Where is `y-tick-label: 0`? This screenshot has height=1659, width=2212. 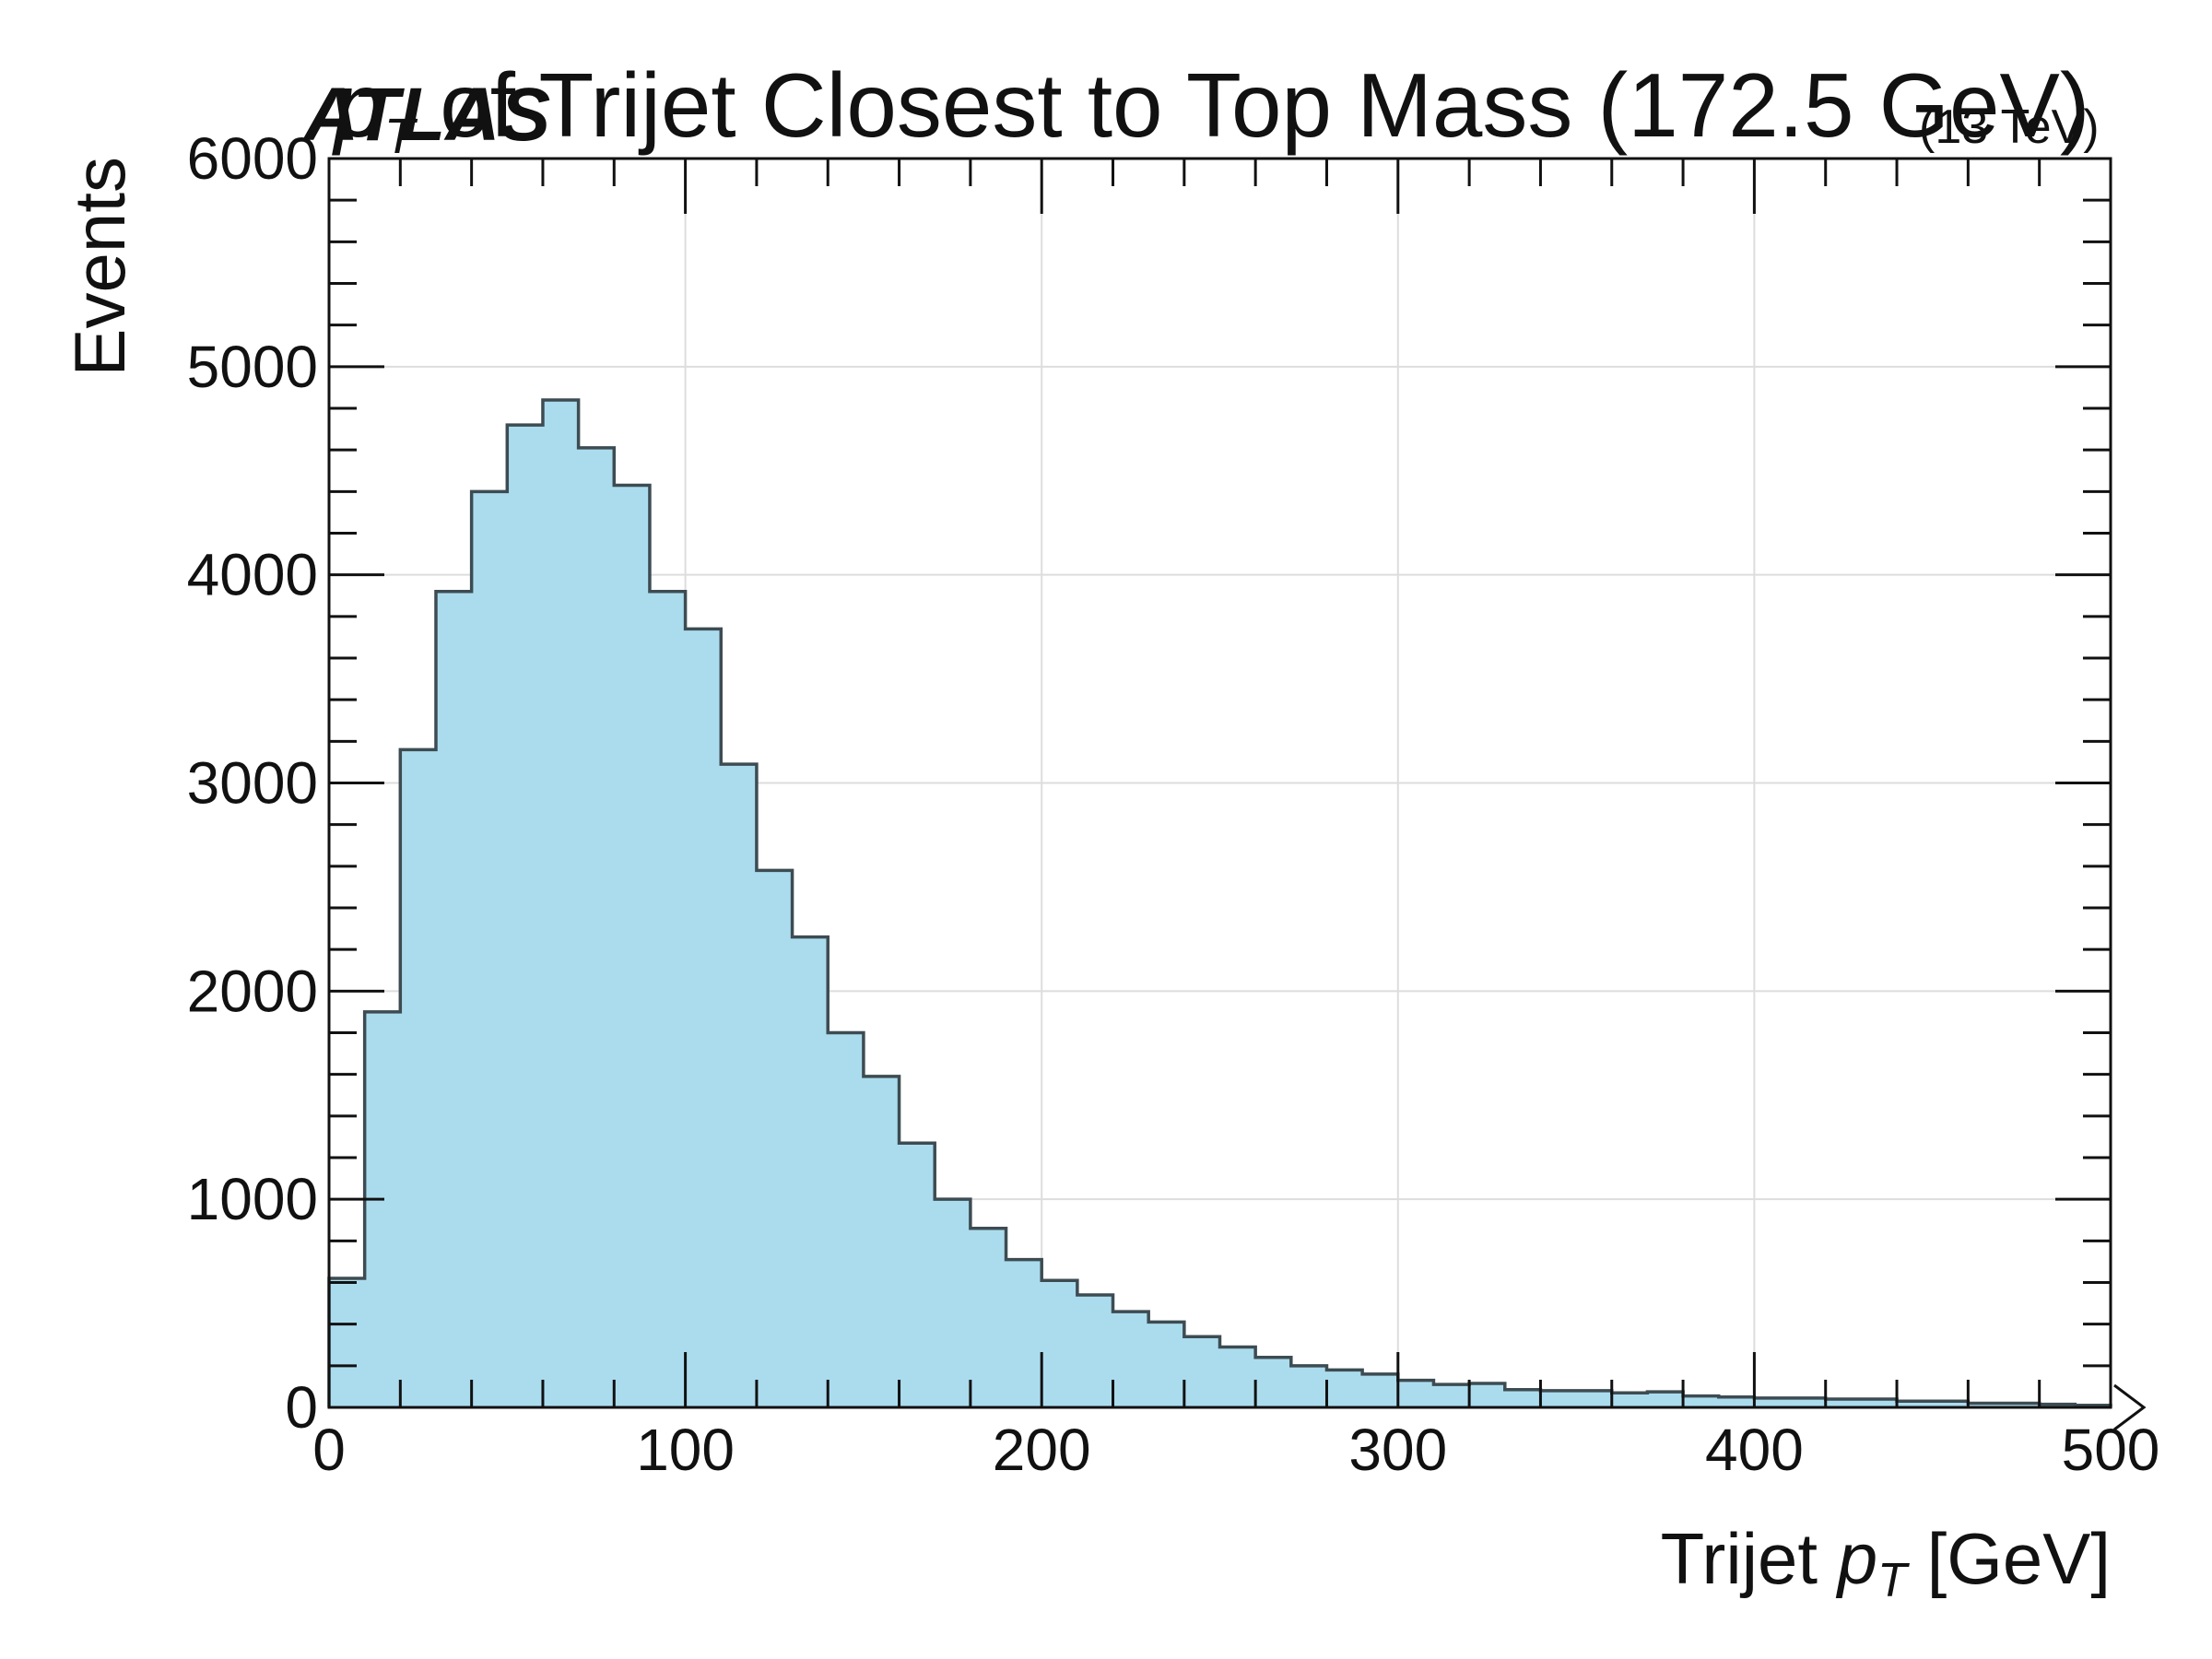 y-tick-label: 0 is located at coordinates (301, 1407).